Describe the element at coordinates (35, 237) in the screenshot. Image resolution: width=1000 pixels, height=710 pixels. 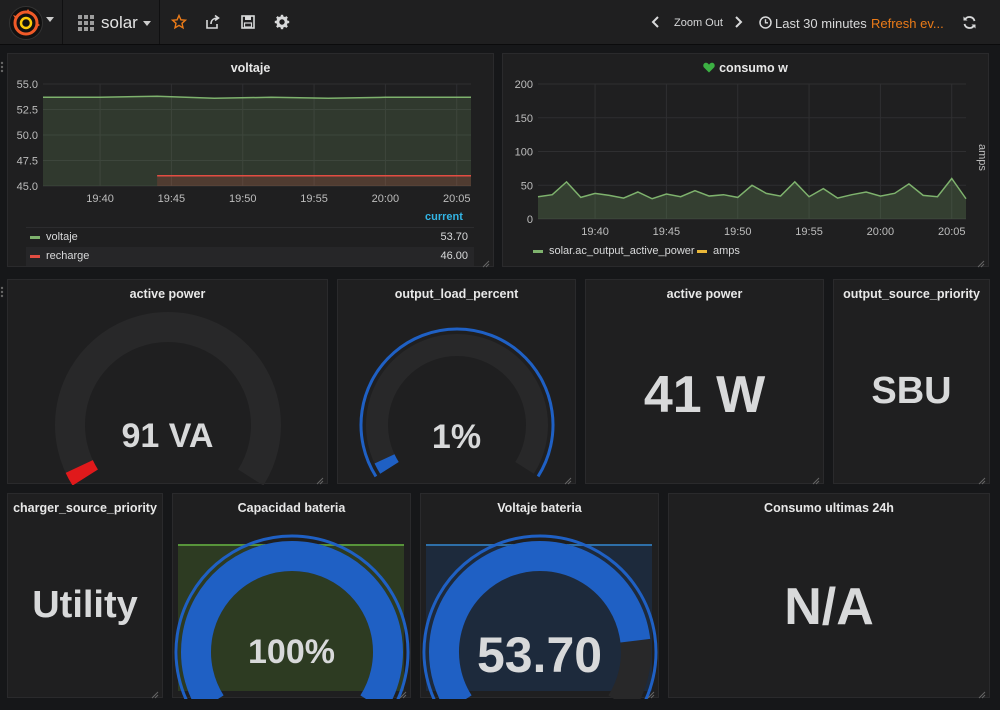
I see `legend-swatch` at that location.